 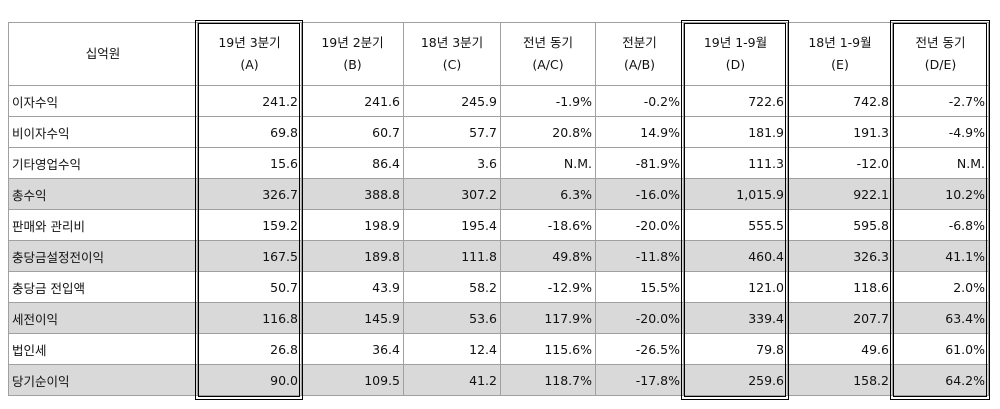 What do you see at coordinates (940, 225) in the screenshot?
I see `cell-value: -6.8%` at bounding box center [940, 225].